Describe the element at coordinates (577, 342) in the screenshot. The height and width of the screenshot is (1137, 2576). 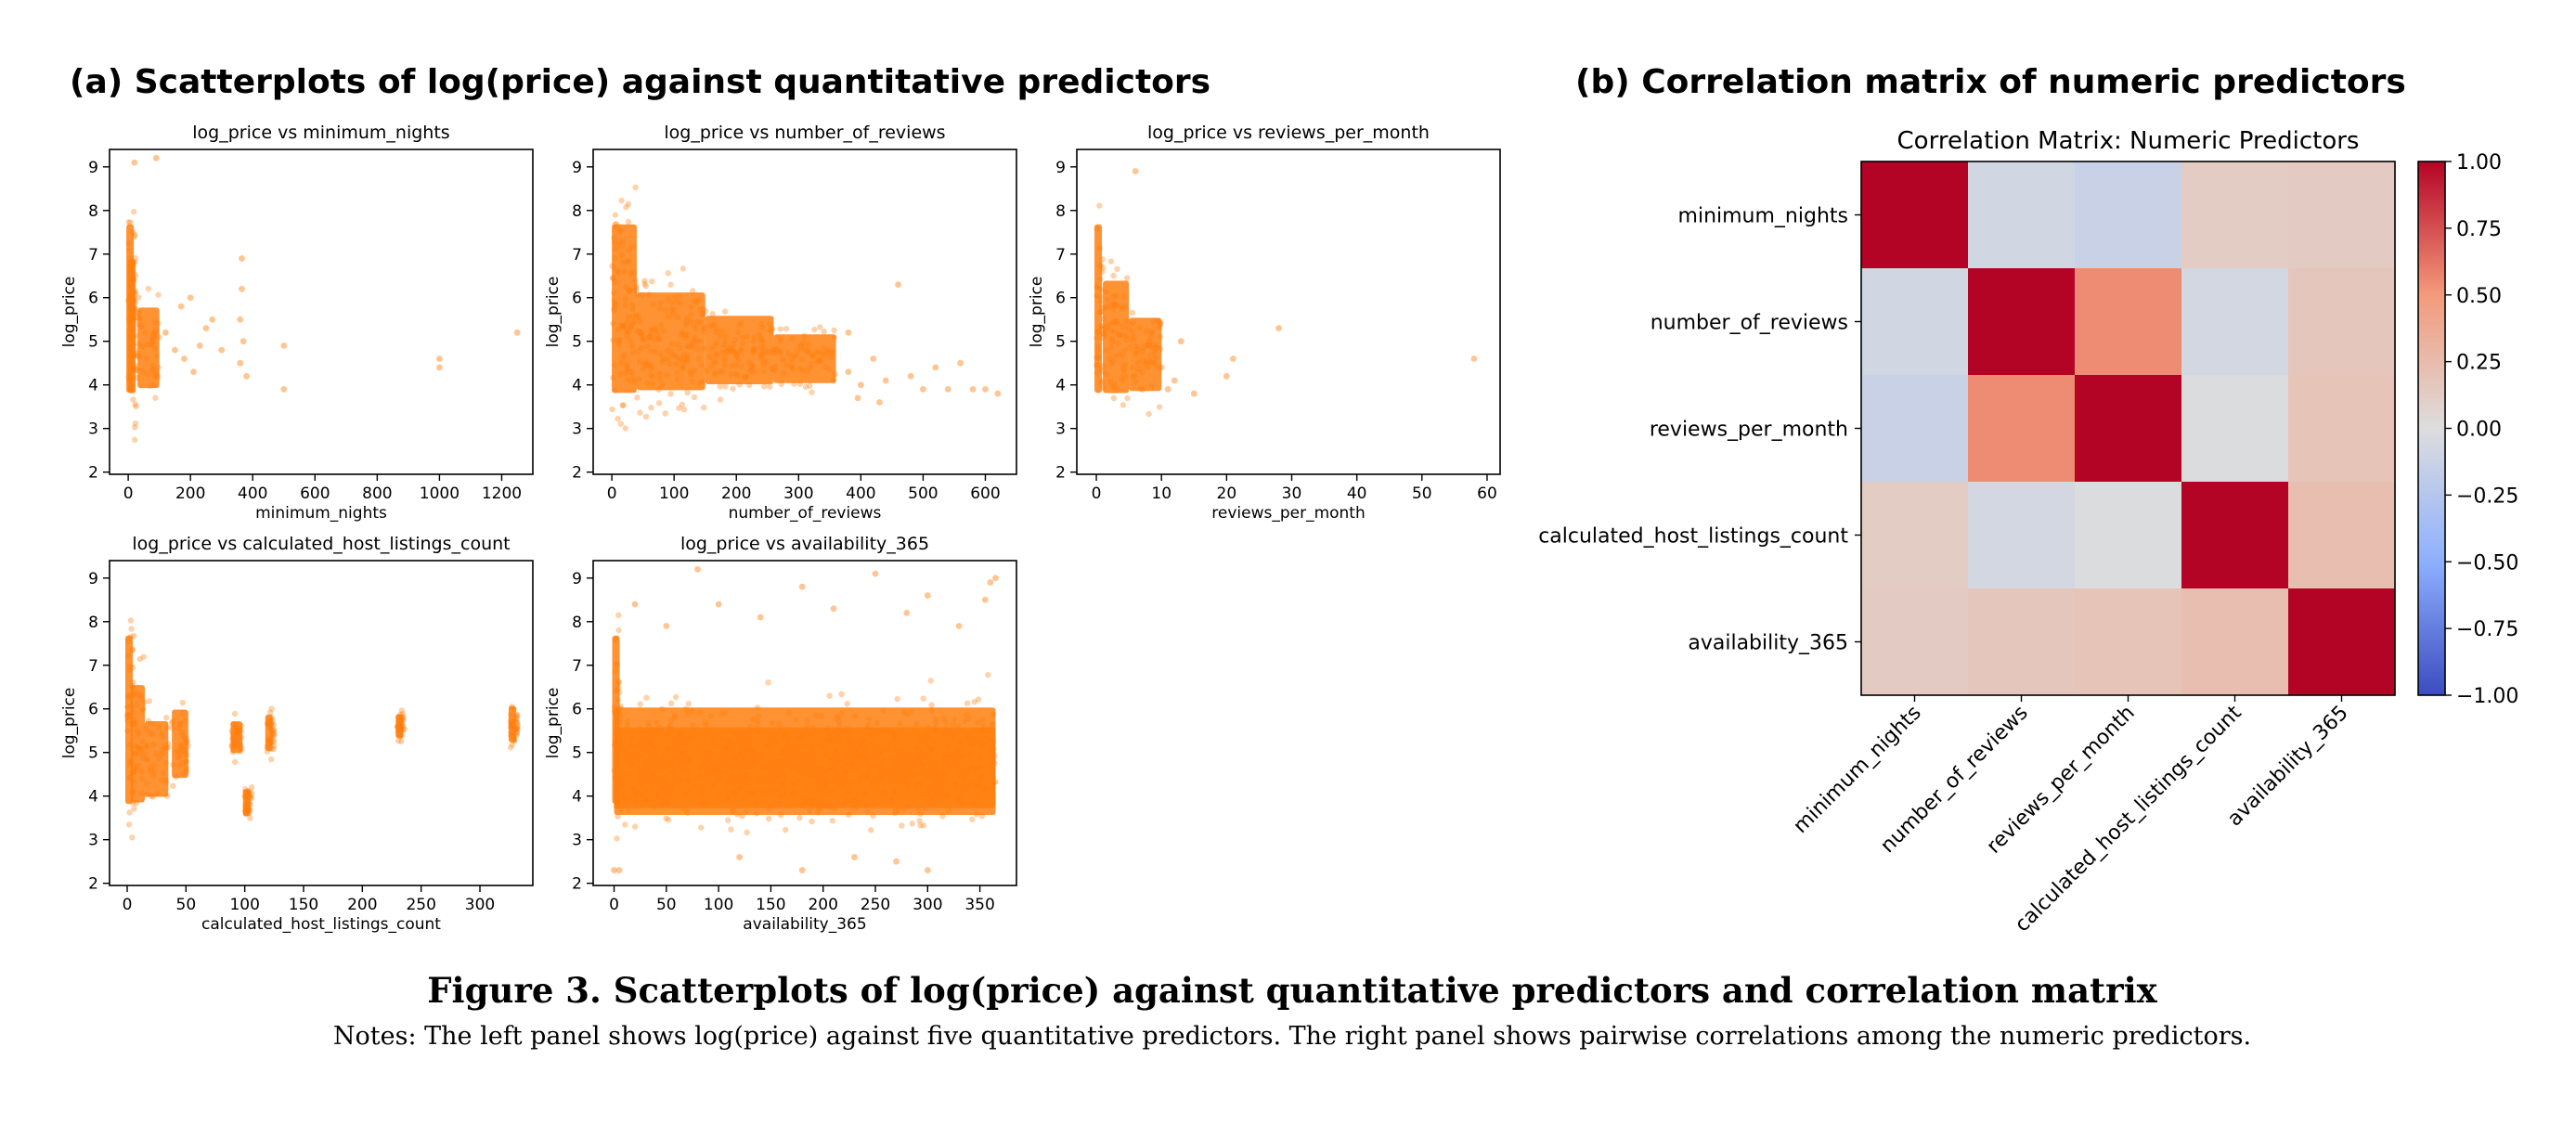
I see `y-tick-label: 5` at that location.